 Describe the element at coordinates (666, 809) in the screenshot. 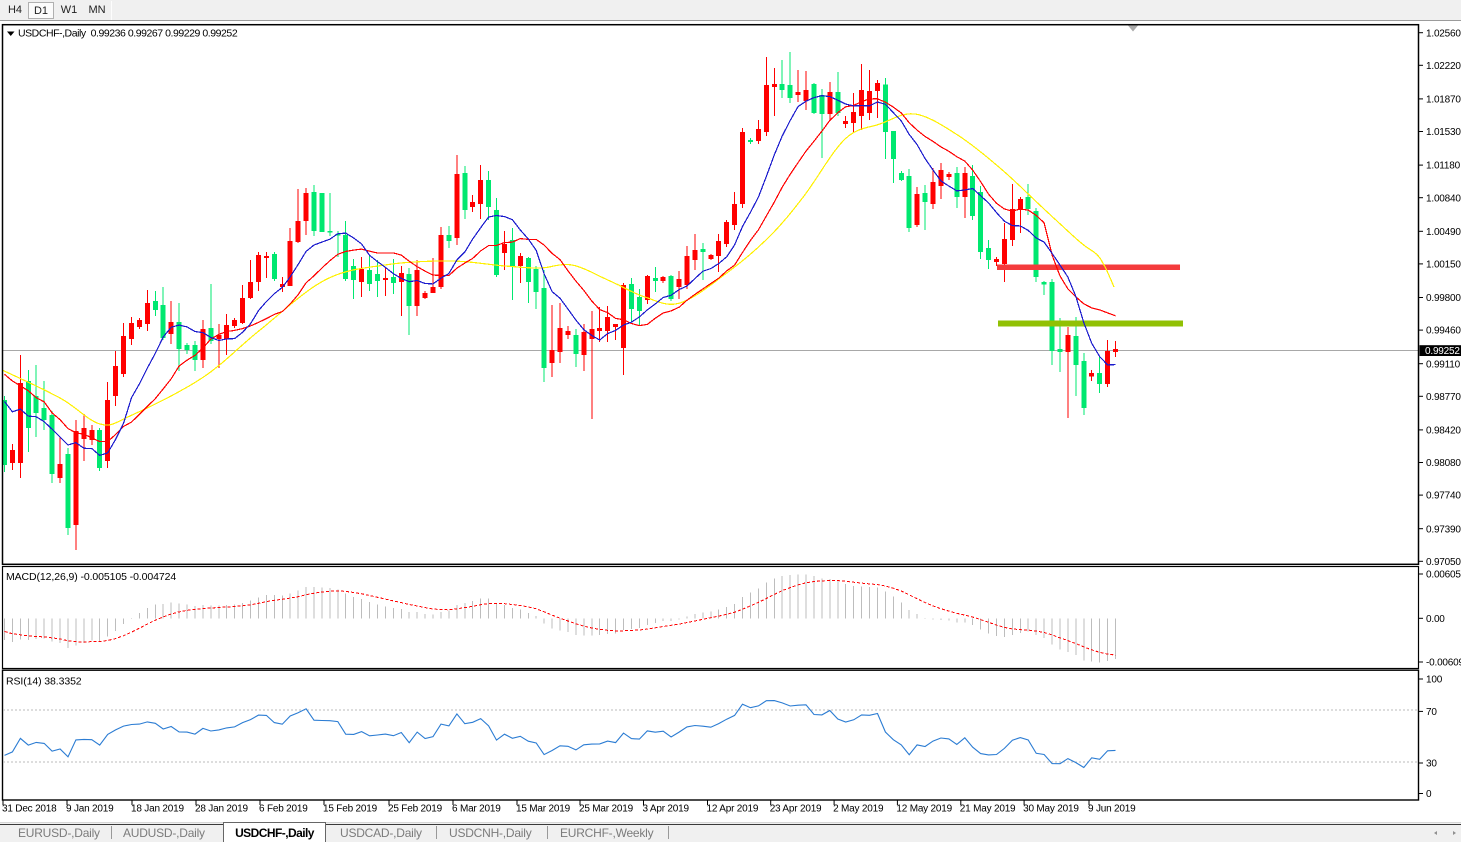

I see `svg-text: 3 Apr 2019` at that location.